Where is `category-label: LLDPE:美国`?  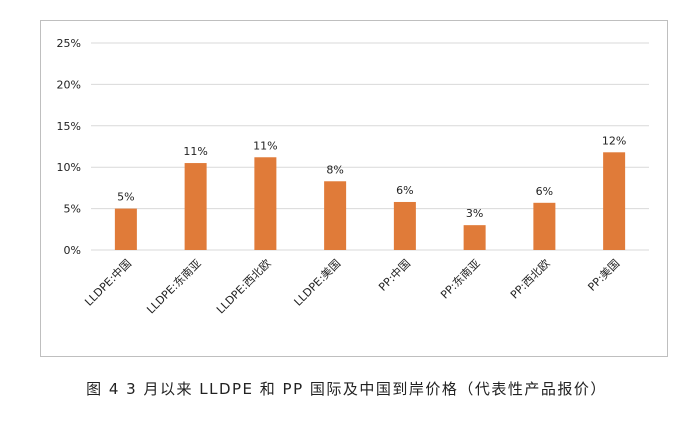
category-label: LLDPE:美国 is located at coordinates (318, 283).